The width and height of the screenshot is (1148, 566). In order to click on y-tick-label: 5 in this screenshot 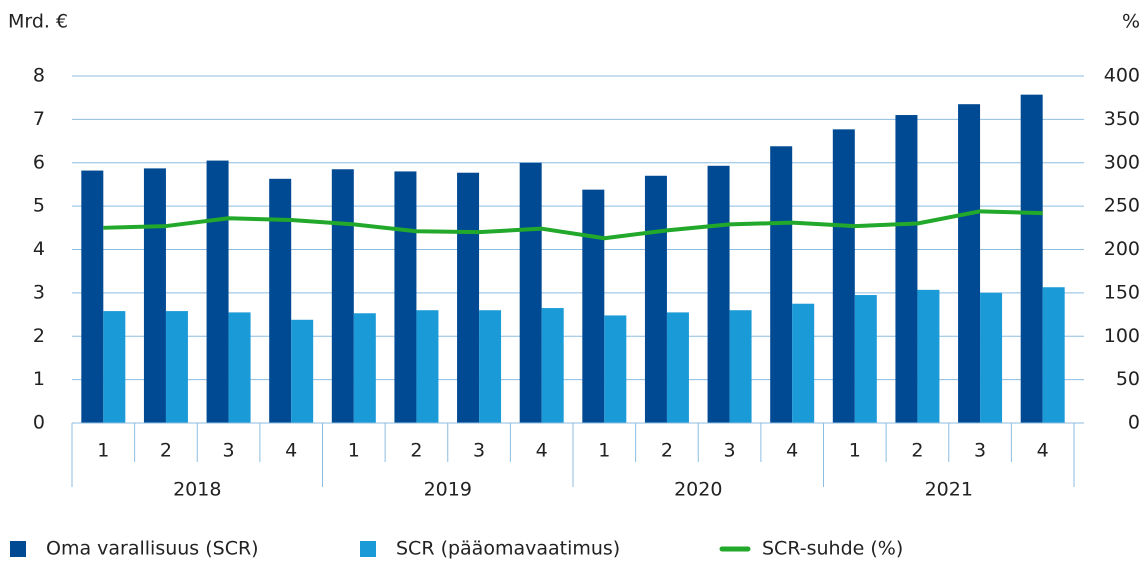, I will do `click(39, 206)`.